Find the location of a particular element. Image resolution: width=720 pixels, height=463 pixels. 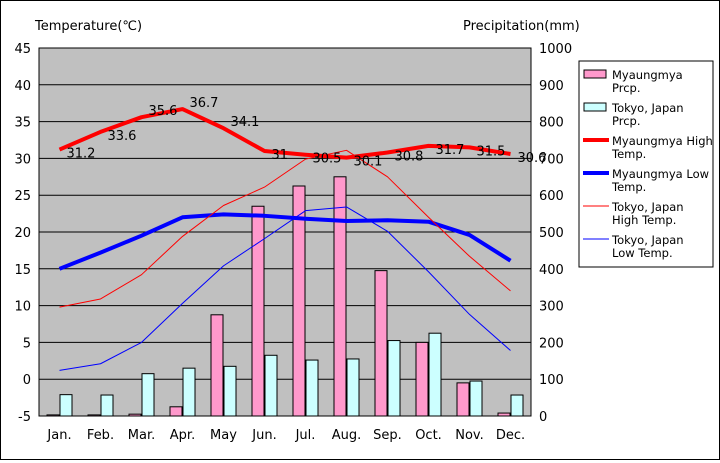

category-label: Oct. is located at coordinates (428, 435).